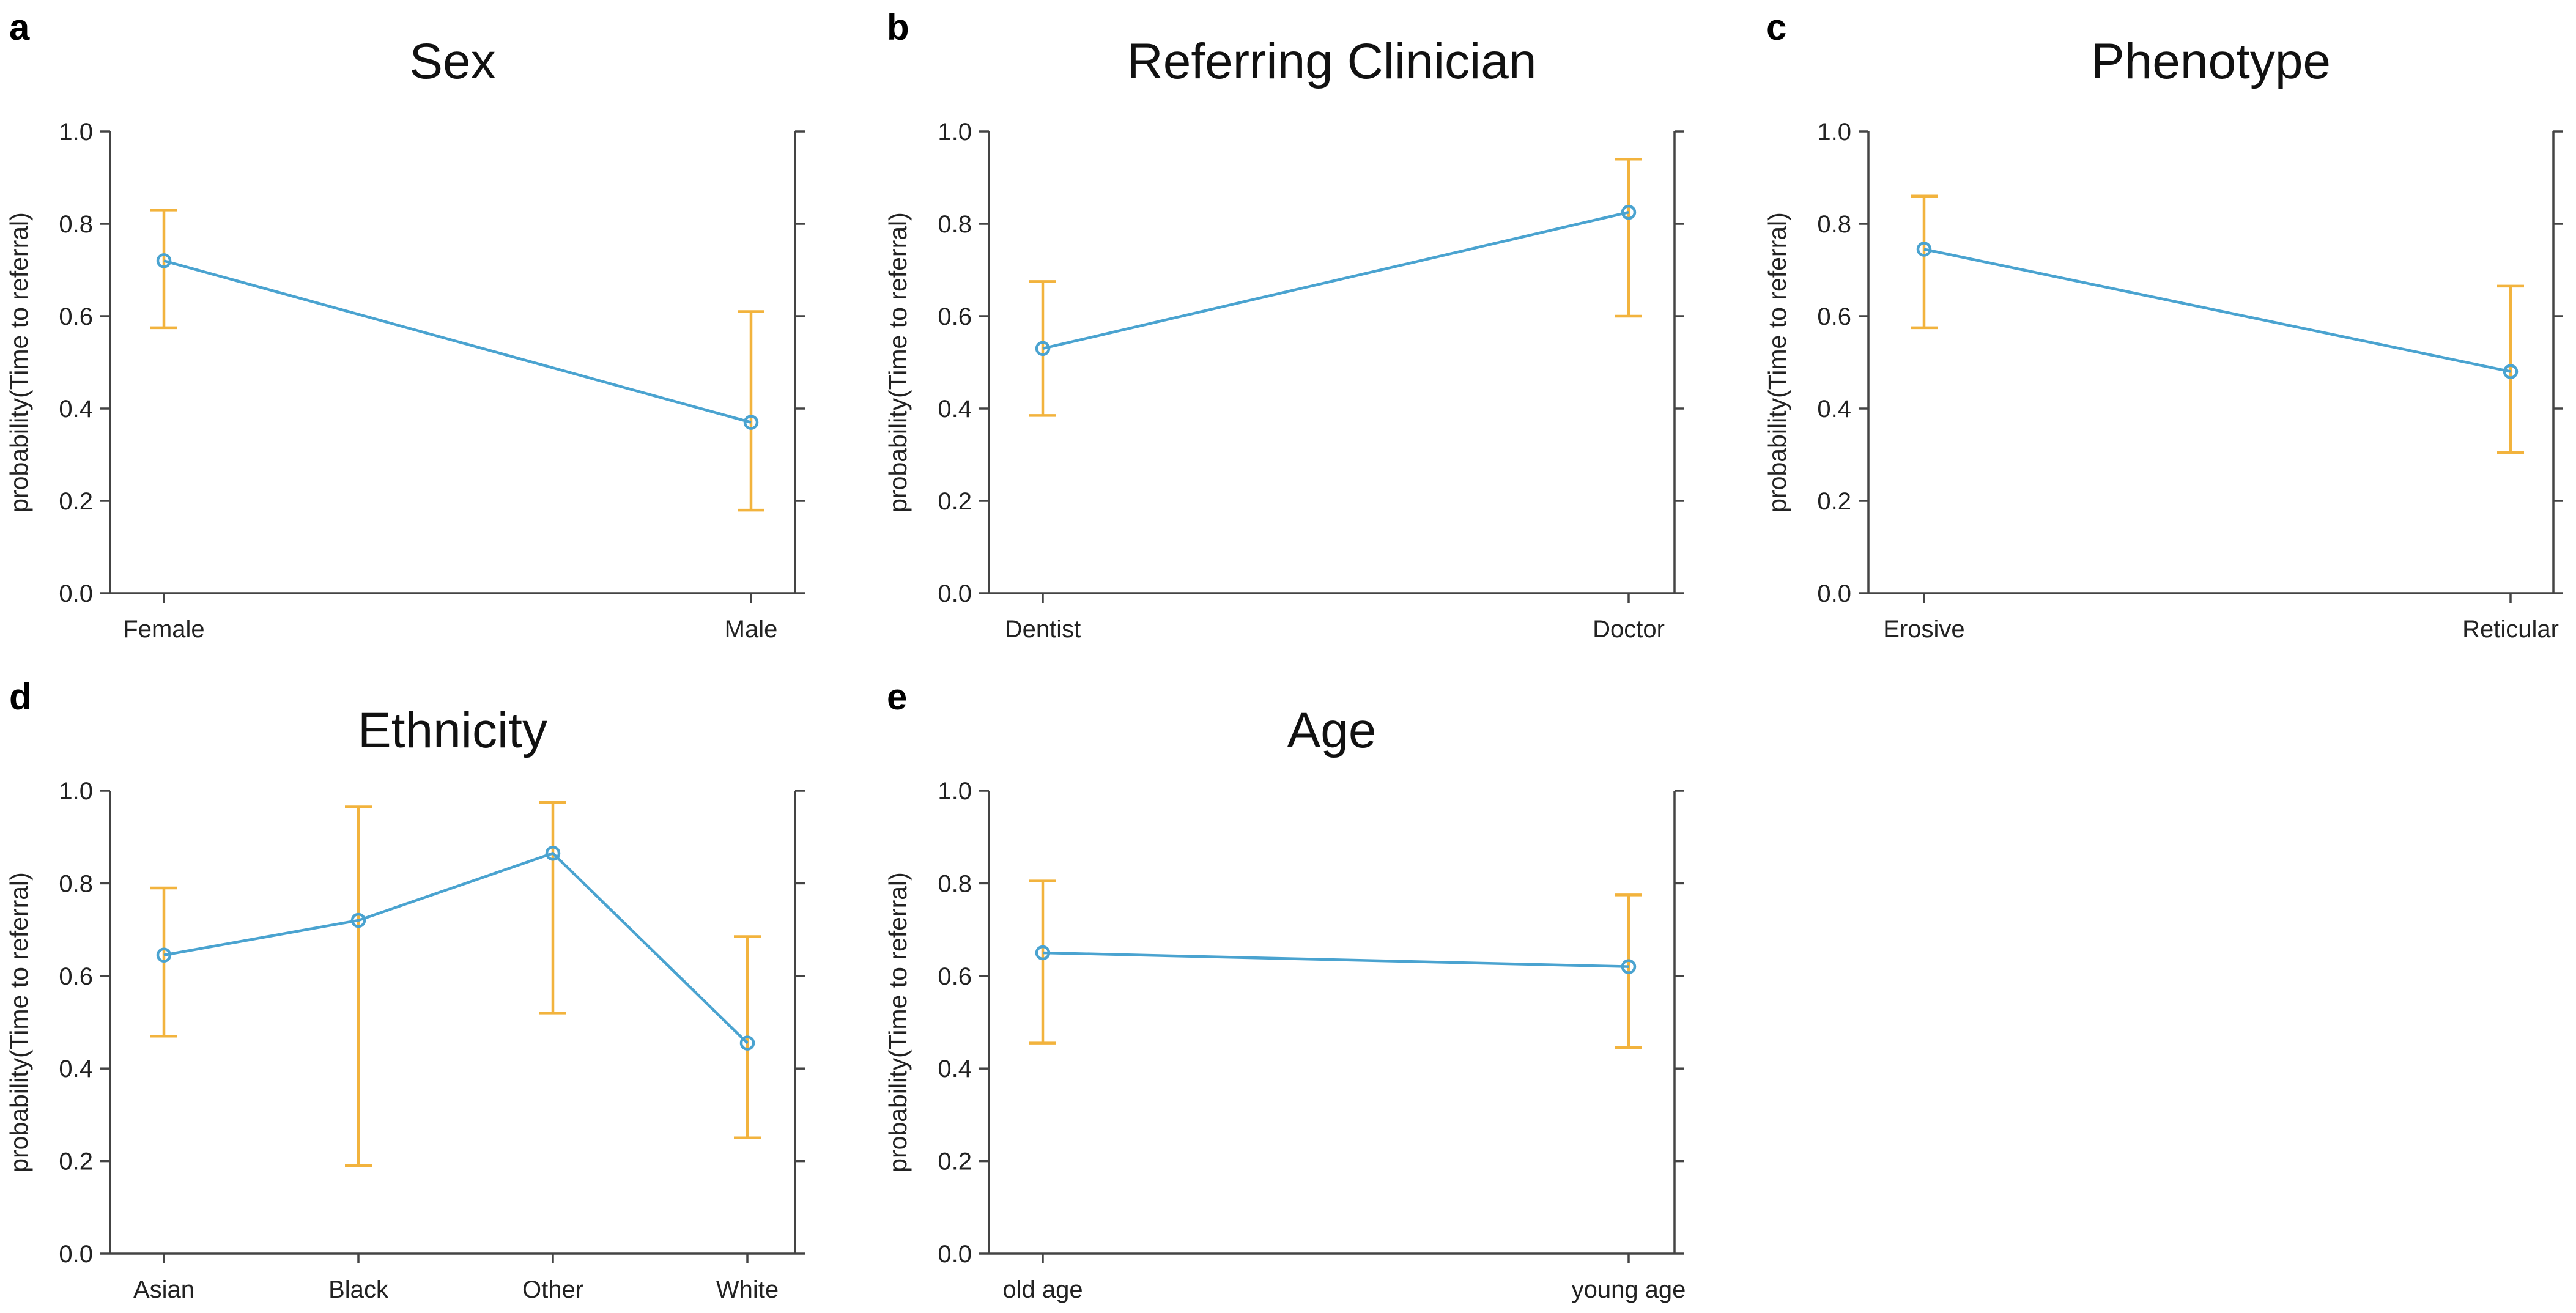 This screenshot has width=2576, height=1313. I want to click on x-tick-label-other: Other, so click(552, 1289).